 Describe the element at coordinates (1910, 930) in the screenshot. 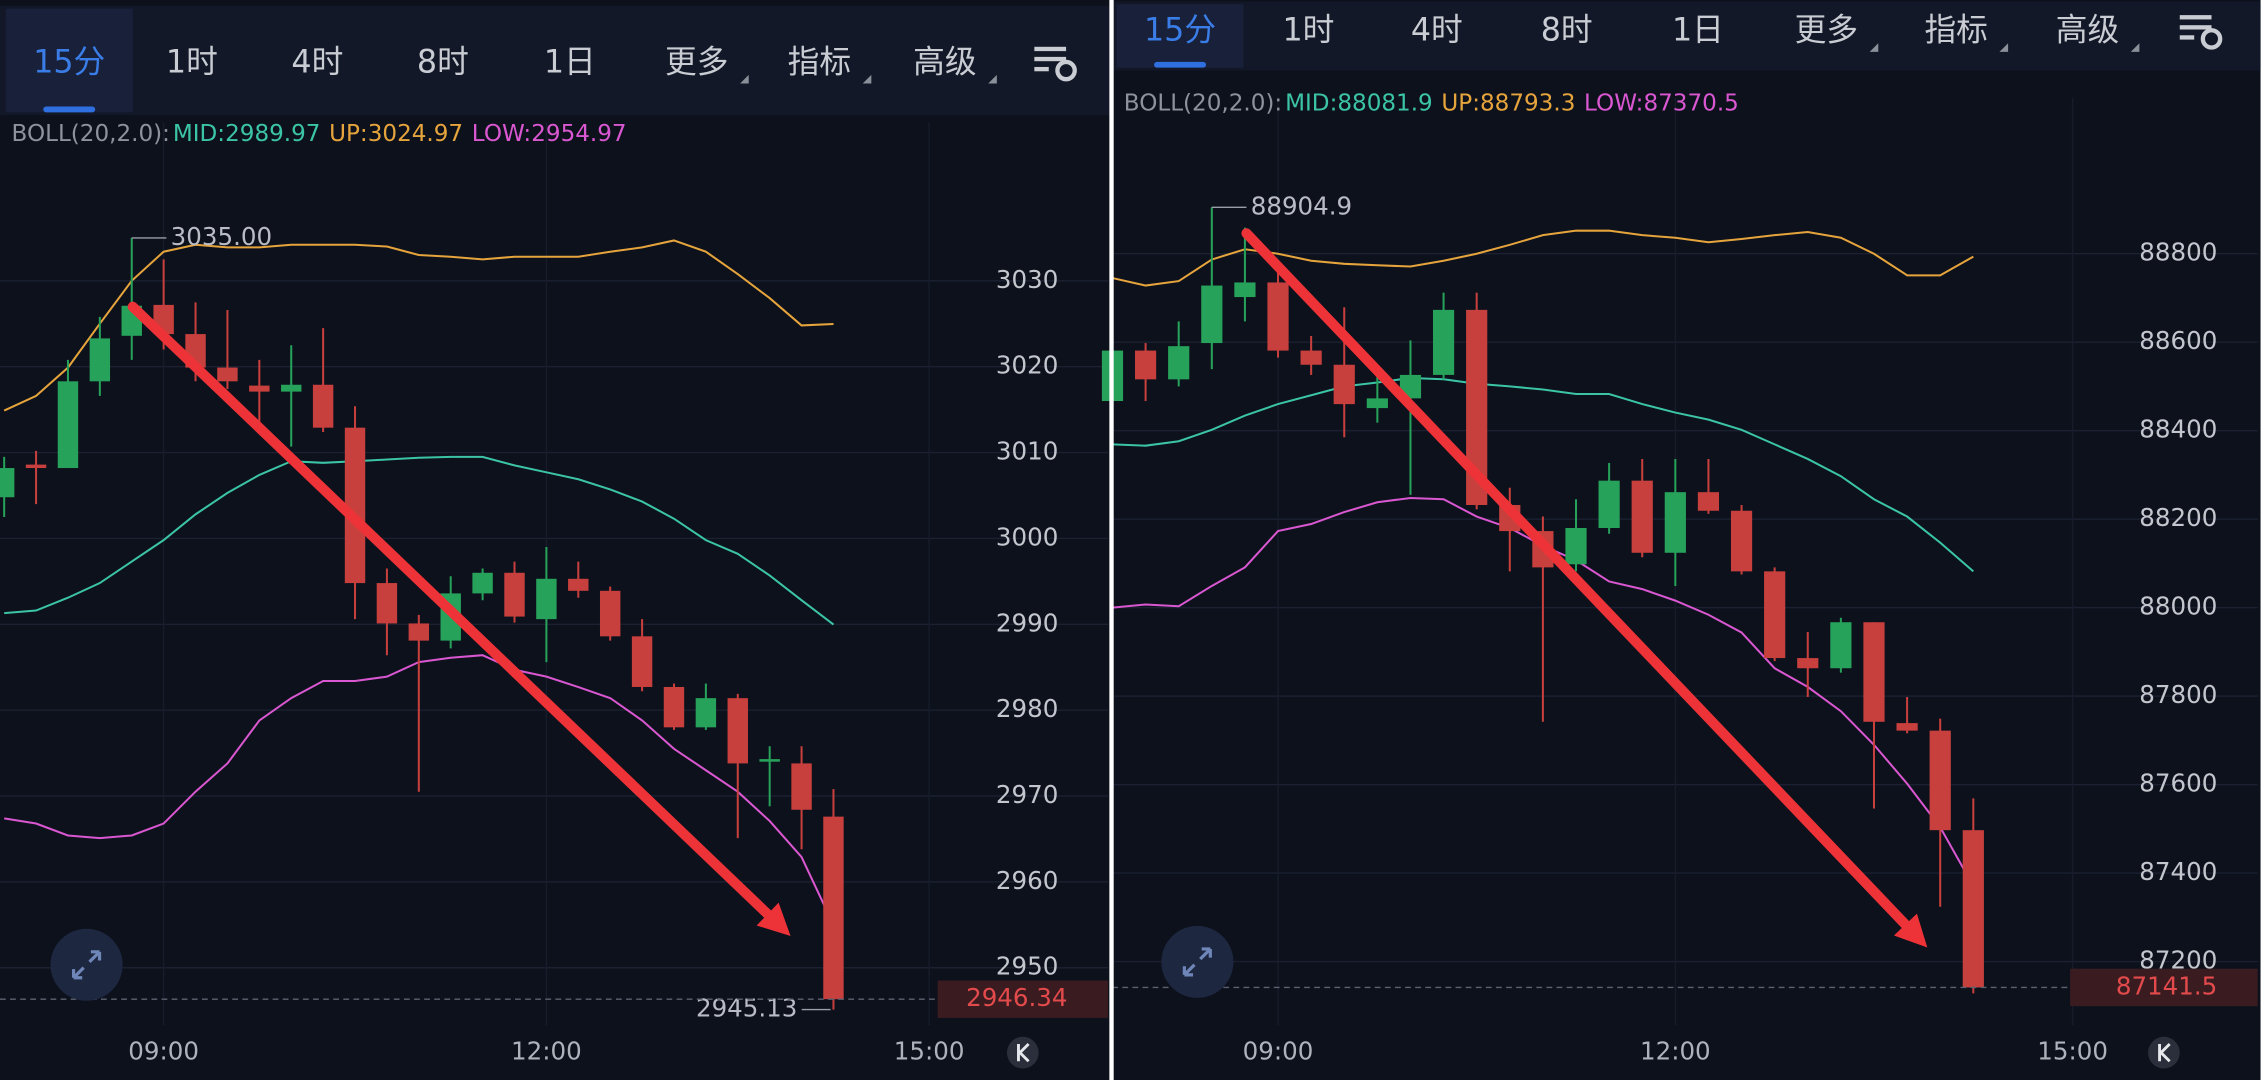

I see `trend-arrow-head` at that location.